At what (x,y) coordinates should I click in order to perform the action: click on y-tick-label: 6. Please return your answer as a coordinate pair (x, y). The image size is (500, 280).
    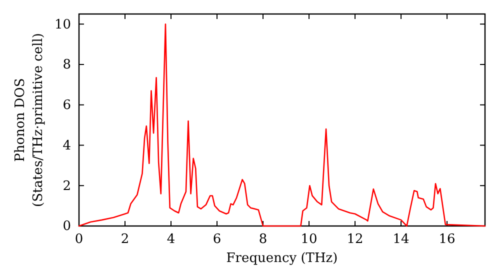
    Looking at the image, I should click on (66, 106).